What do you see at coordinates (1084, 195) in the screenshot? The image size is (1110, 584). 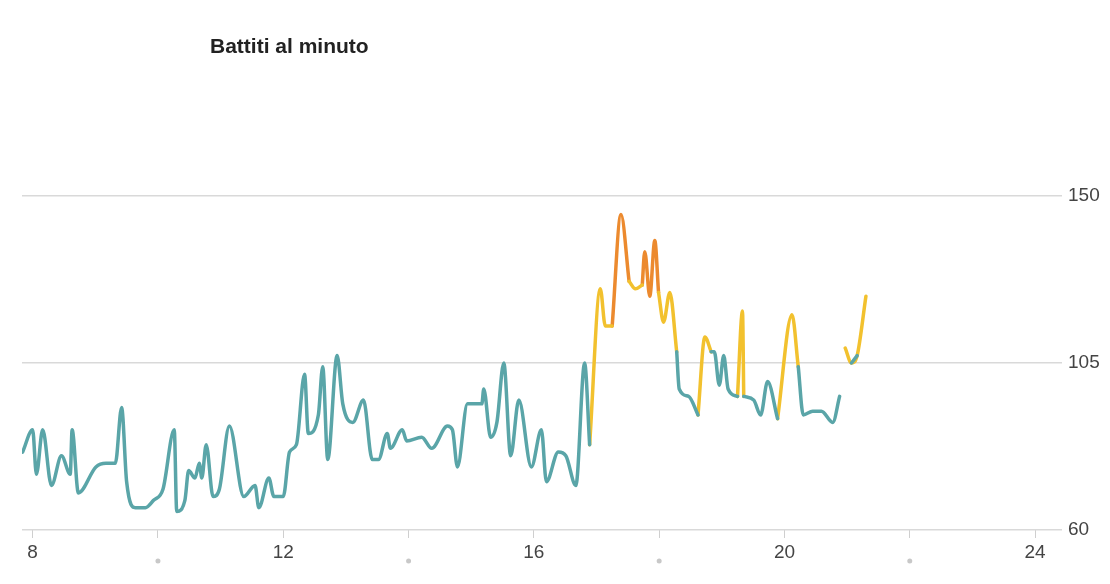 I see `y-tick-label: 150` at bounding box center [1084, 195].